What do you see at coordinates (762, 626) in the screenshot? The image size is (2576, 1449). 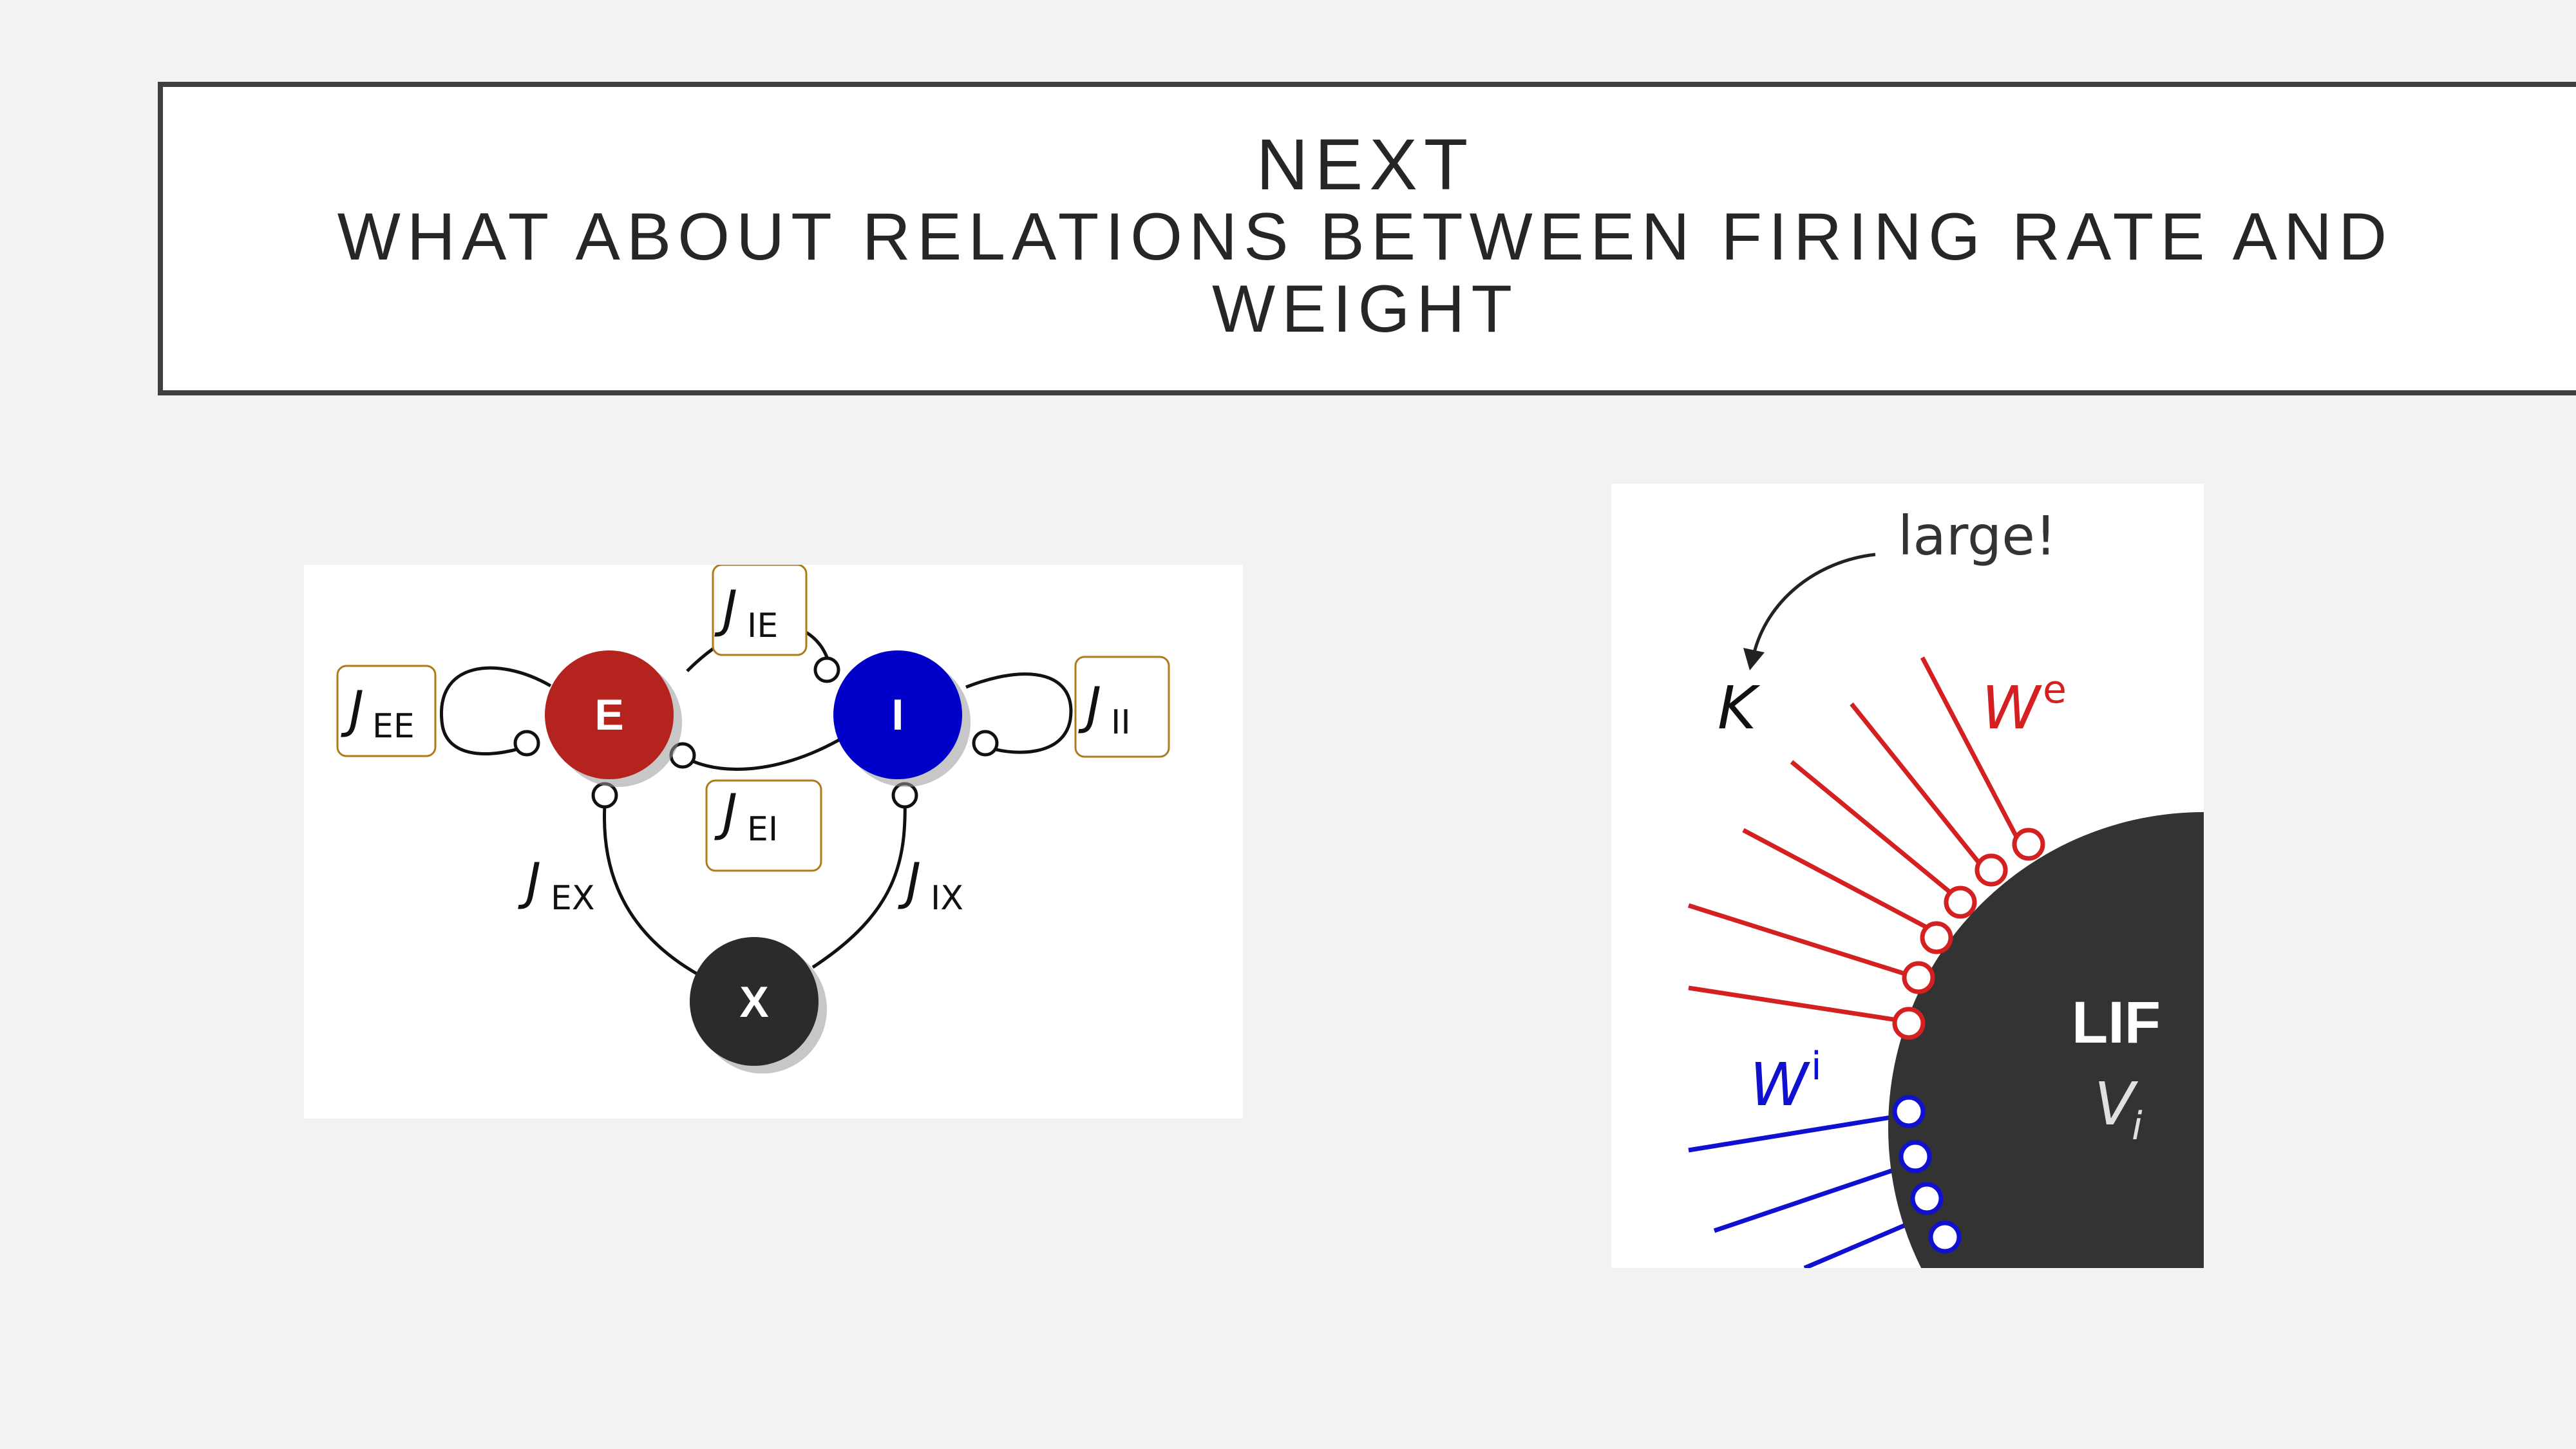 I see `jie-label-sub: IE` at bounding box center [762, 626].